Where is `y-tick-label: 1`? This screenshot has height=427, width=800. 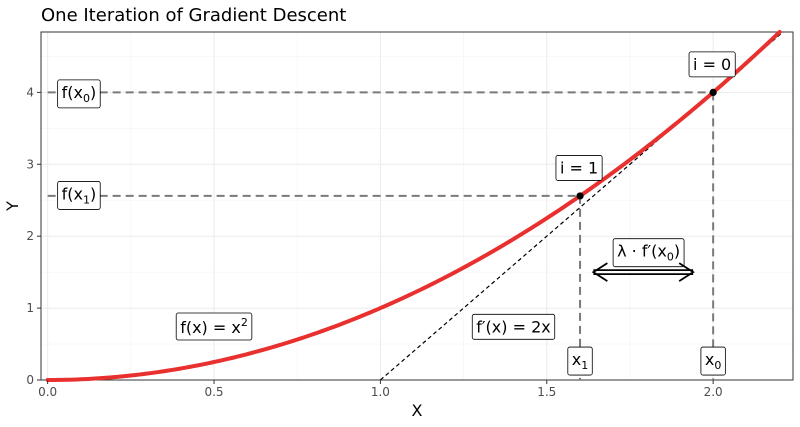
y-tick-label: 1 is located at coordinates (30, 308).